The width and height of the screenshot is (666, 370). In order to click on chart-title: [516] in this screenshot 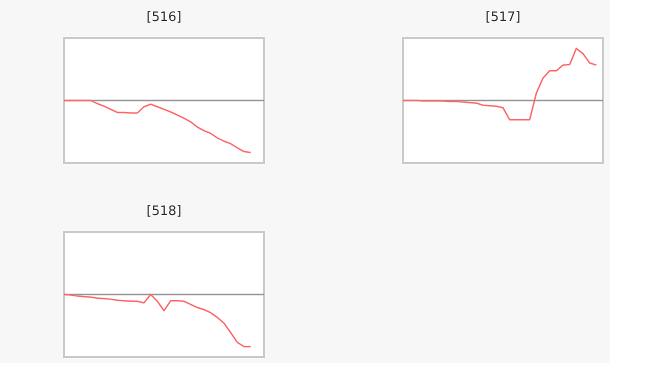, I will do `click(164, 17)`.